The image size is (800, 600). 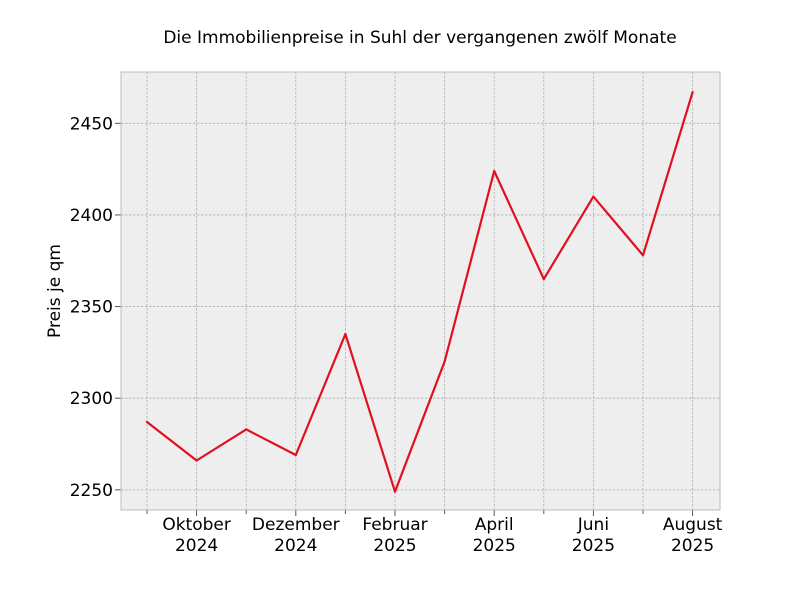 I want to click on y-tick-label: 2300, so click(x=91, y=399).